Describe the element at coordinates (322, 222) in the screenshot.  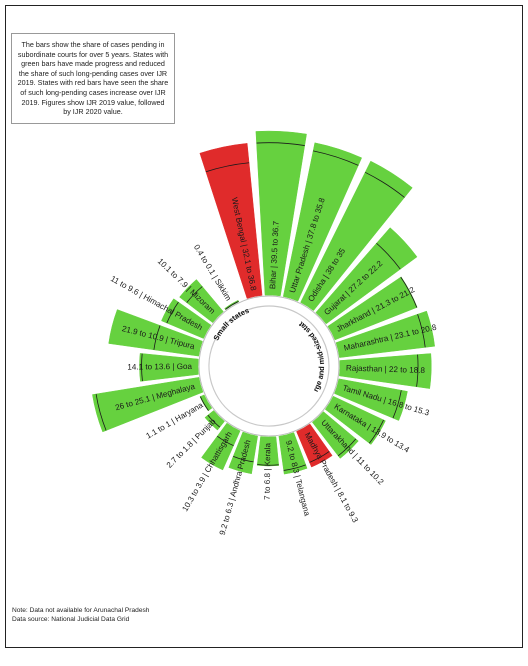
I see `bar-uttar-pradesh` at that location.